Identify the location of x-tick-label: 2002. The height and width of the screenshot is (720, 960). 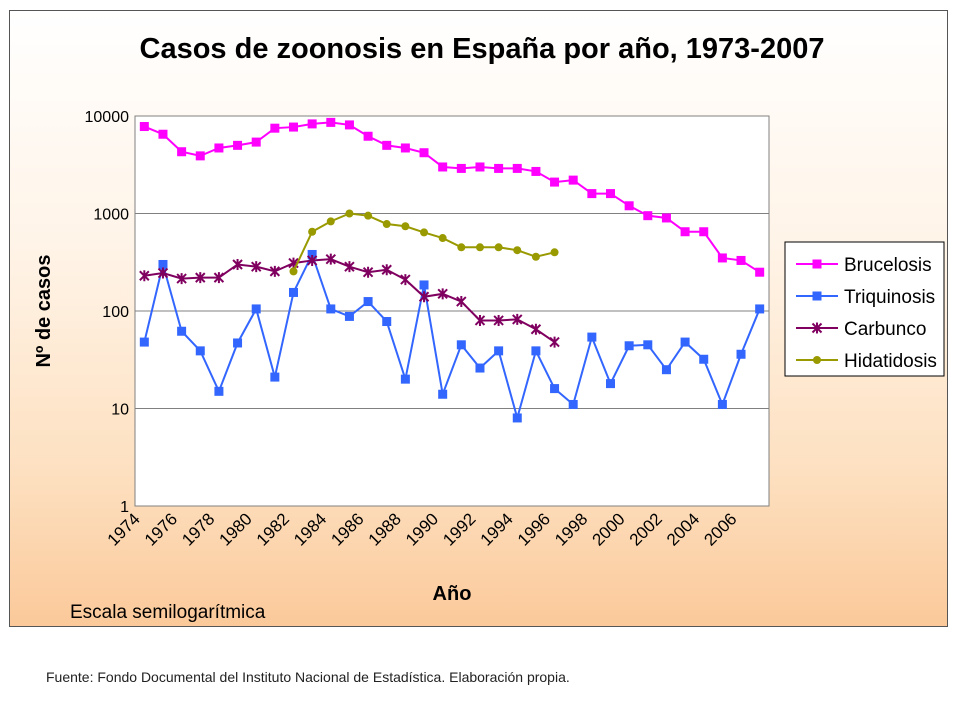
(646, 529).